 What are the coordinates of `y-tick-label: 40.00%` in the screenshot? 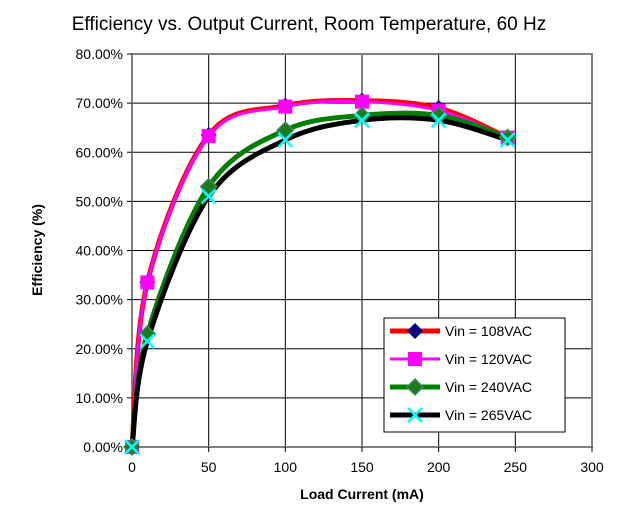 It's located at (99, 251).